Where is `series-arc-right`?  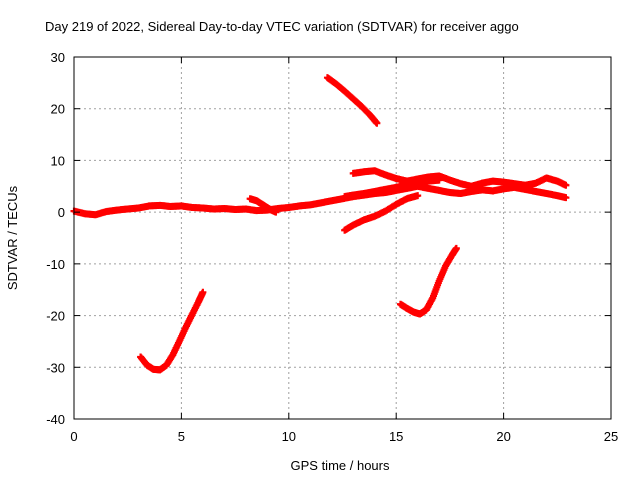 series-arc-right is located at coordinates (428, 281).